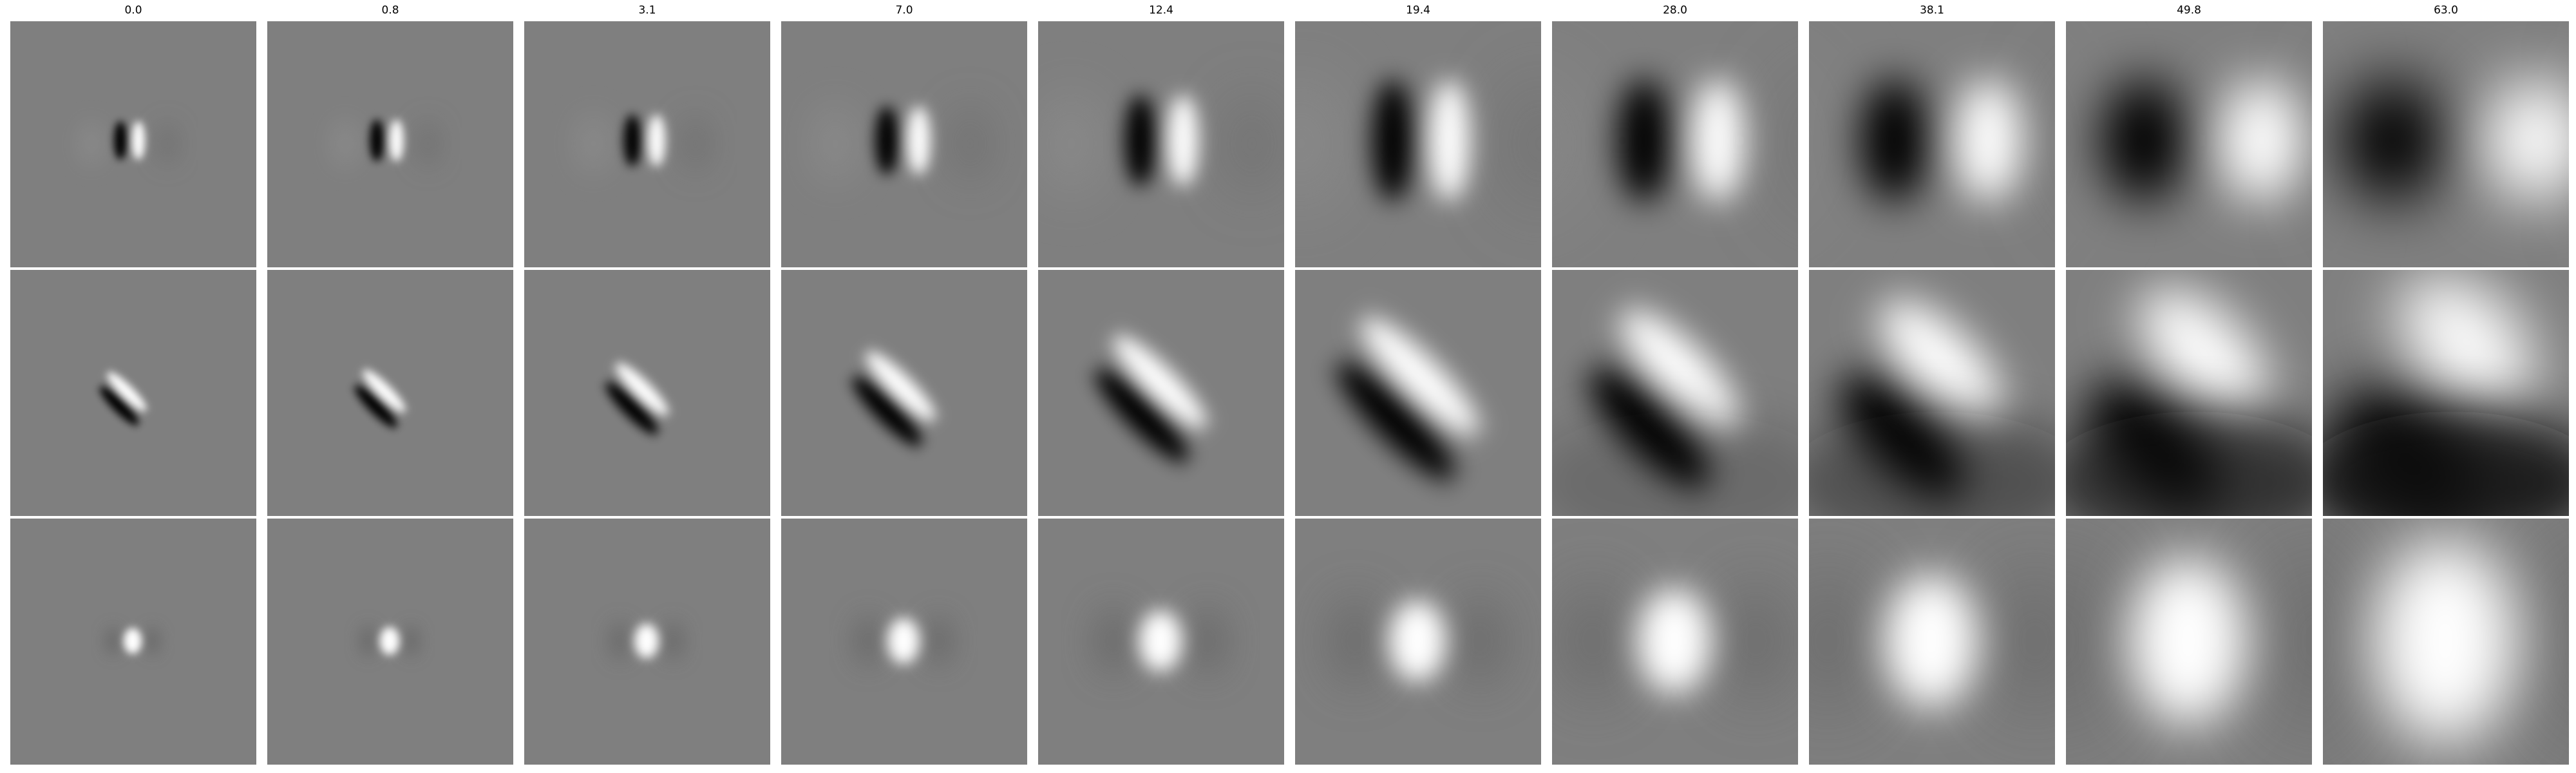  Describe the element at coordinates (2446, 10) in the screenshot. I see `column-title-9: 63.0` at that location.